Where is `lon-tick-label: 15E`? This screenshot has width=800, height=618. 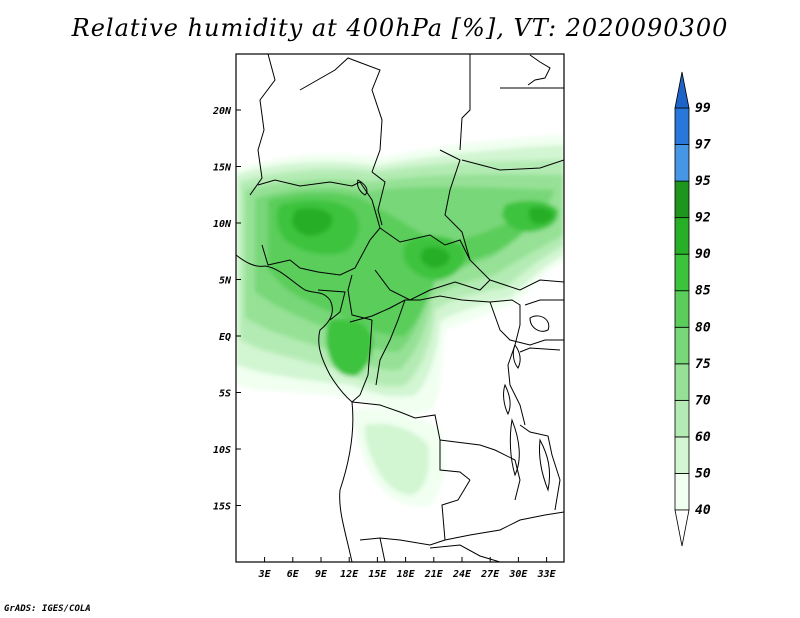 lon-tick-label: 15E is located at coordinates (377, 574).